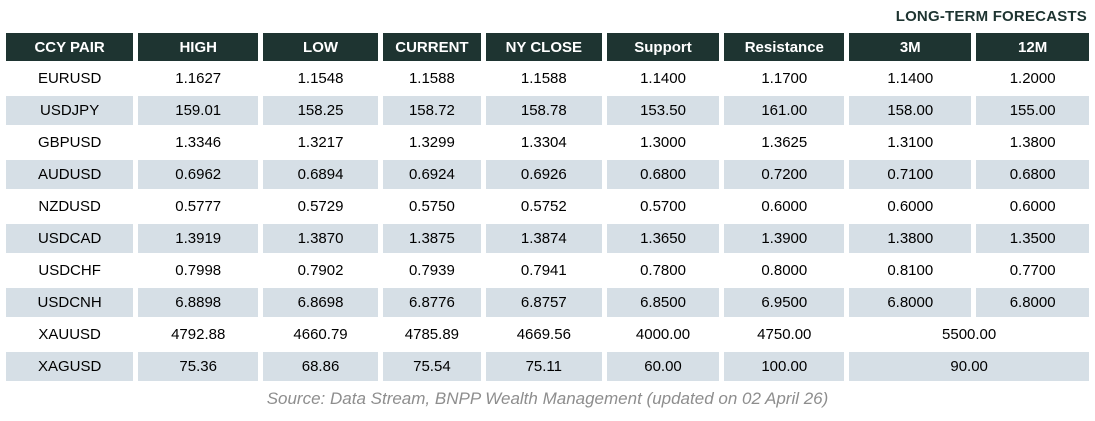 The width and height of the screenshot is (1095, 421). I want to click on value-cell: 1.3919, so click(198, 238).